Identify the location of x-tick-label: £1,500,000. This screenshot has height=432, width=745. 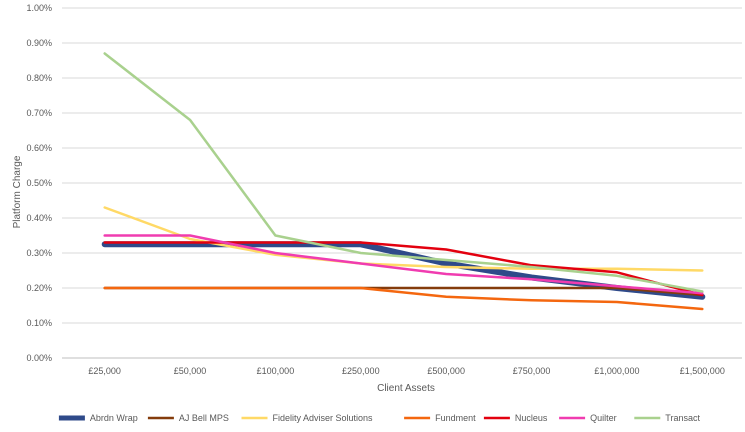
(702, 371).